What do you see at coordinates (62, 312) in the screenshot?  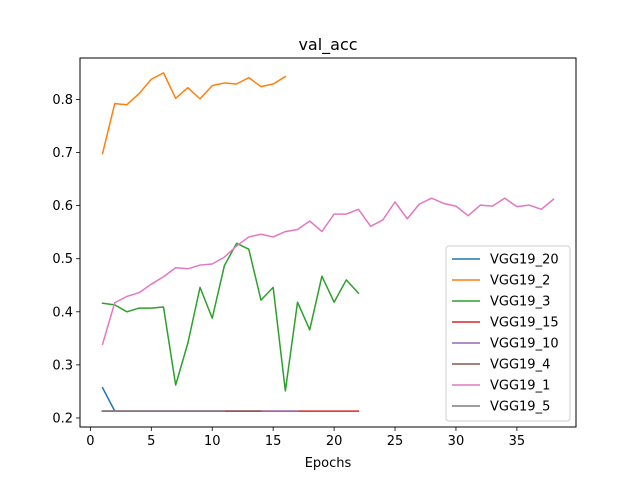 I see `y-tick-label: 0.4` at bounding box center [62, 312].